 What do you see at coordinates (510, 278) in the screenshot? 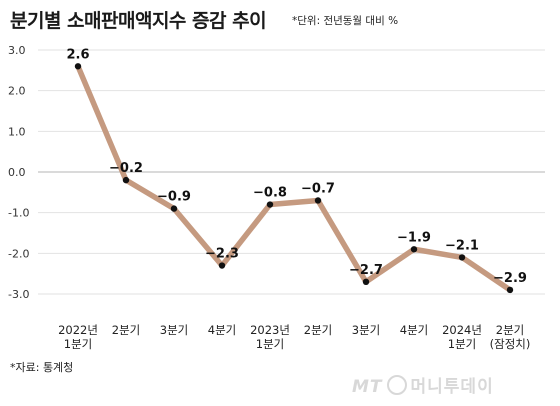
I see `data-label: −2.9` at bounding box center [510, 278].